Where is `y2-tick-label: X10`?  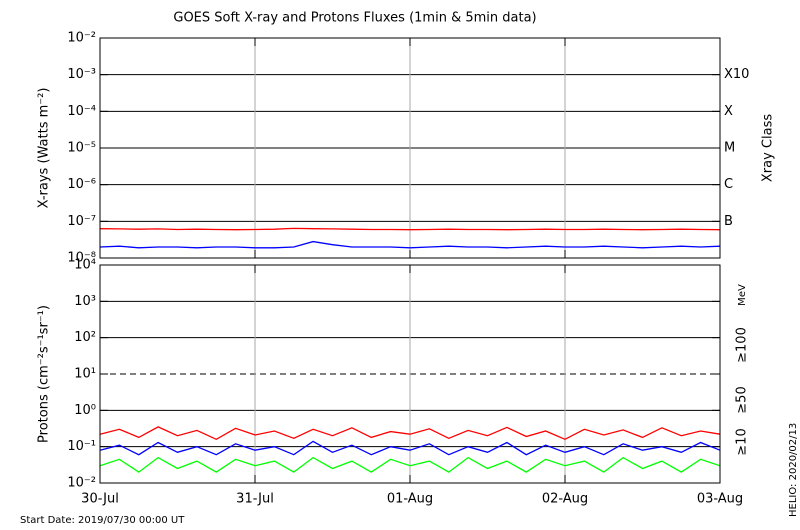
y2-tick-label: X10 is located at coordinates (736, 74).